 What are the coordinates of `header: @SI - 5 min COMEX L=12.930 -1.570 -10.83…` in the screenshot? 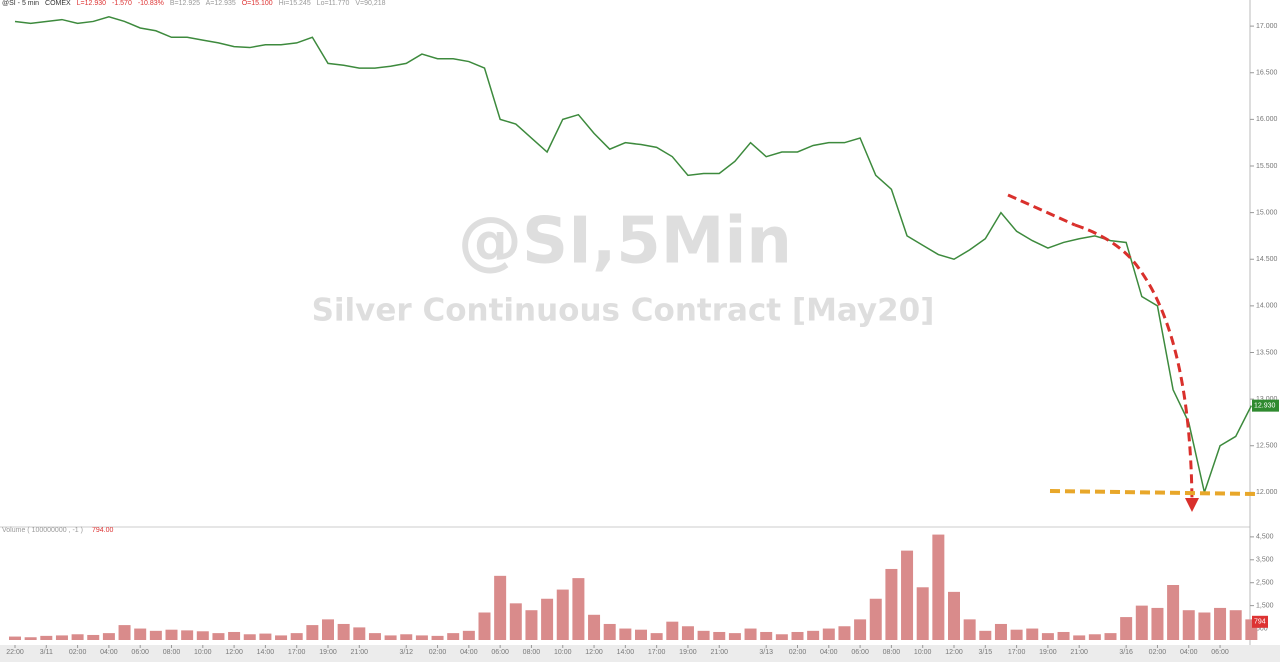 It's located at (196, 3).